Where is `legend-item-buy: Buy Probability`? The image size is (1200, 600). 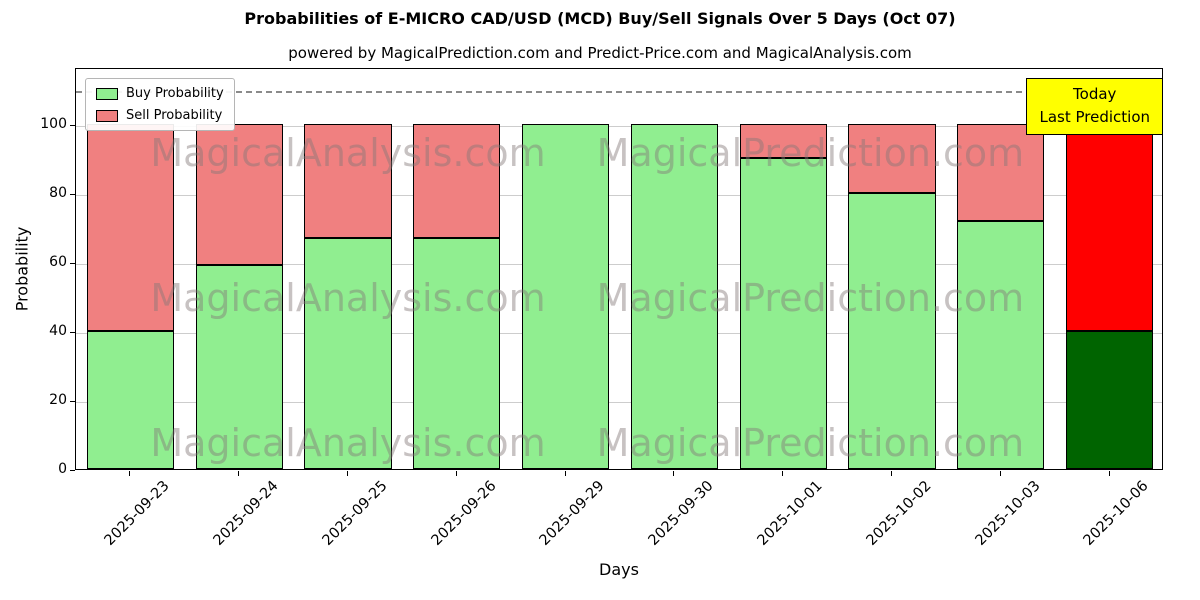
legend-item-buy: Buy Probability is located at coordinates (160, 93).